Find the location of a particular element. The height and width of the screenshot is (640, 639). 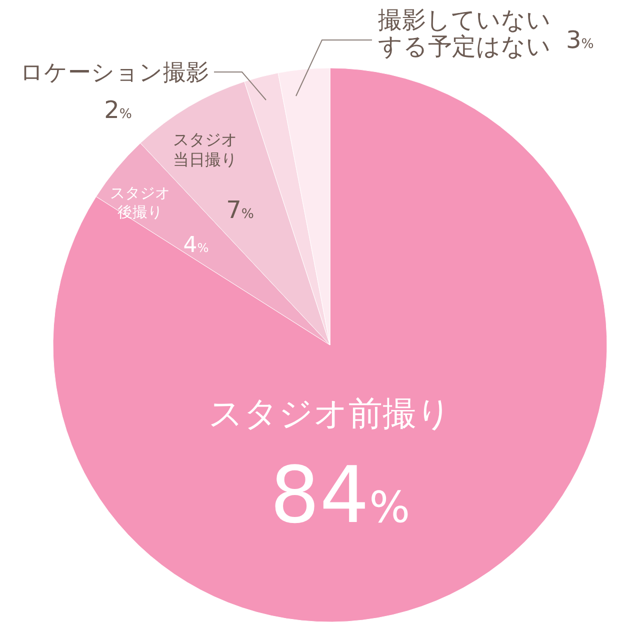

data-label: 84% is located at coordinates (340, 496).